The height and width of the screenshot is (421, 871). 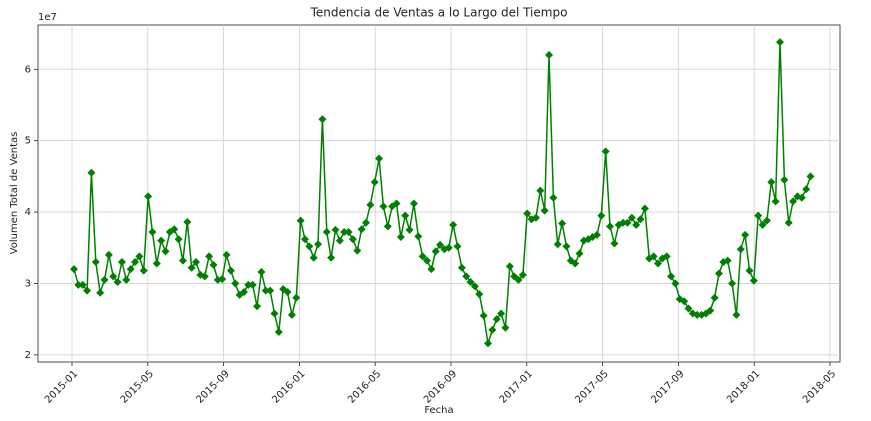 I want to click on x-tick-label: 2015-09, so click(x=213, y=386).